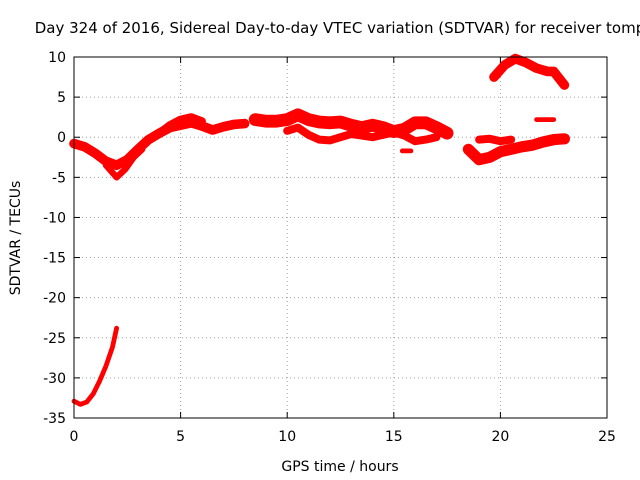 The height and width of the screenshot is (480, 640). Describe the element at coordinates (124, 163) in the screenshot. I see `series-track-c-dip` at that location.